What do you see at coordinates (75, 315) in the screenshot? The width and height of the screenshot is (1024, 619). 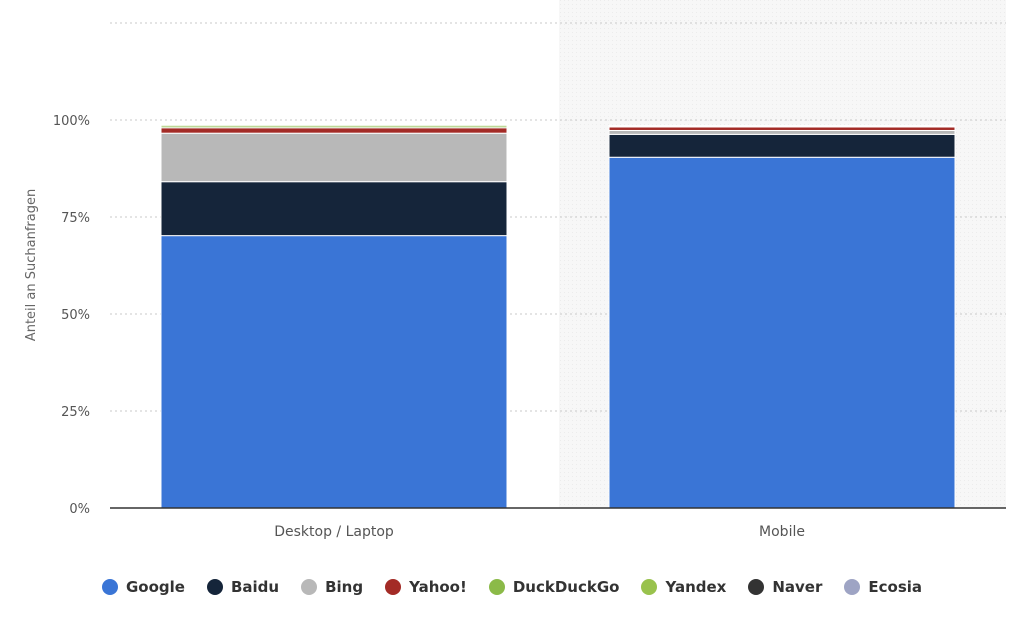 I see `y-tick-label: 50%` at bounding box center [75, 315].